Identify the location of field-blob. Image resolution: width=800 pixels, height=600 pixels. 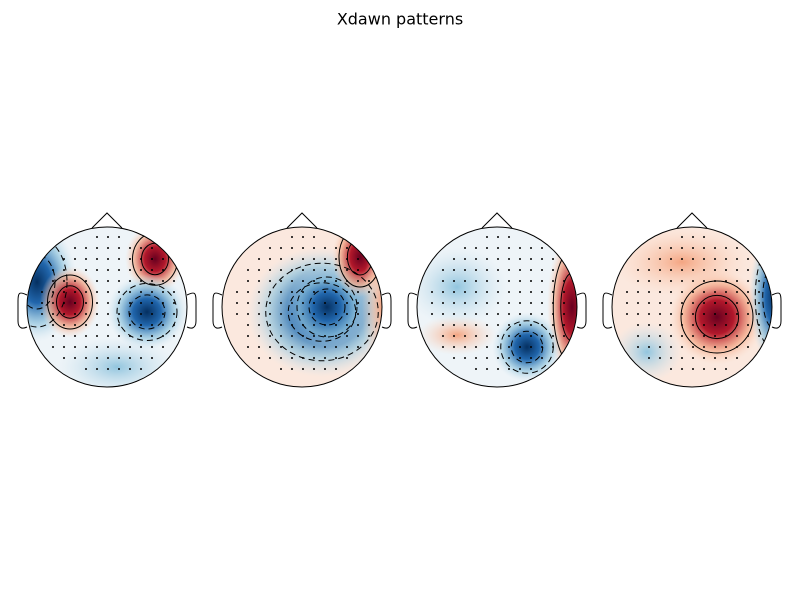
(357, 262).